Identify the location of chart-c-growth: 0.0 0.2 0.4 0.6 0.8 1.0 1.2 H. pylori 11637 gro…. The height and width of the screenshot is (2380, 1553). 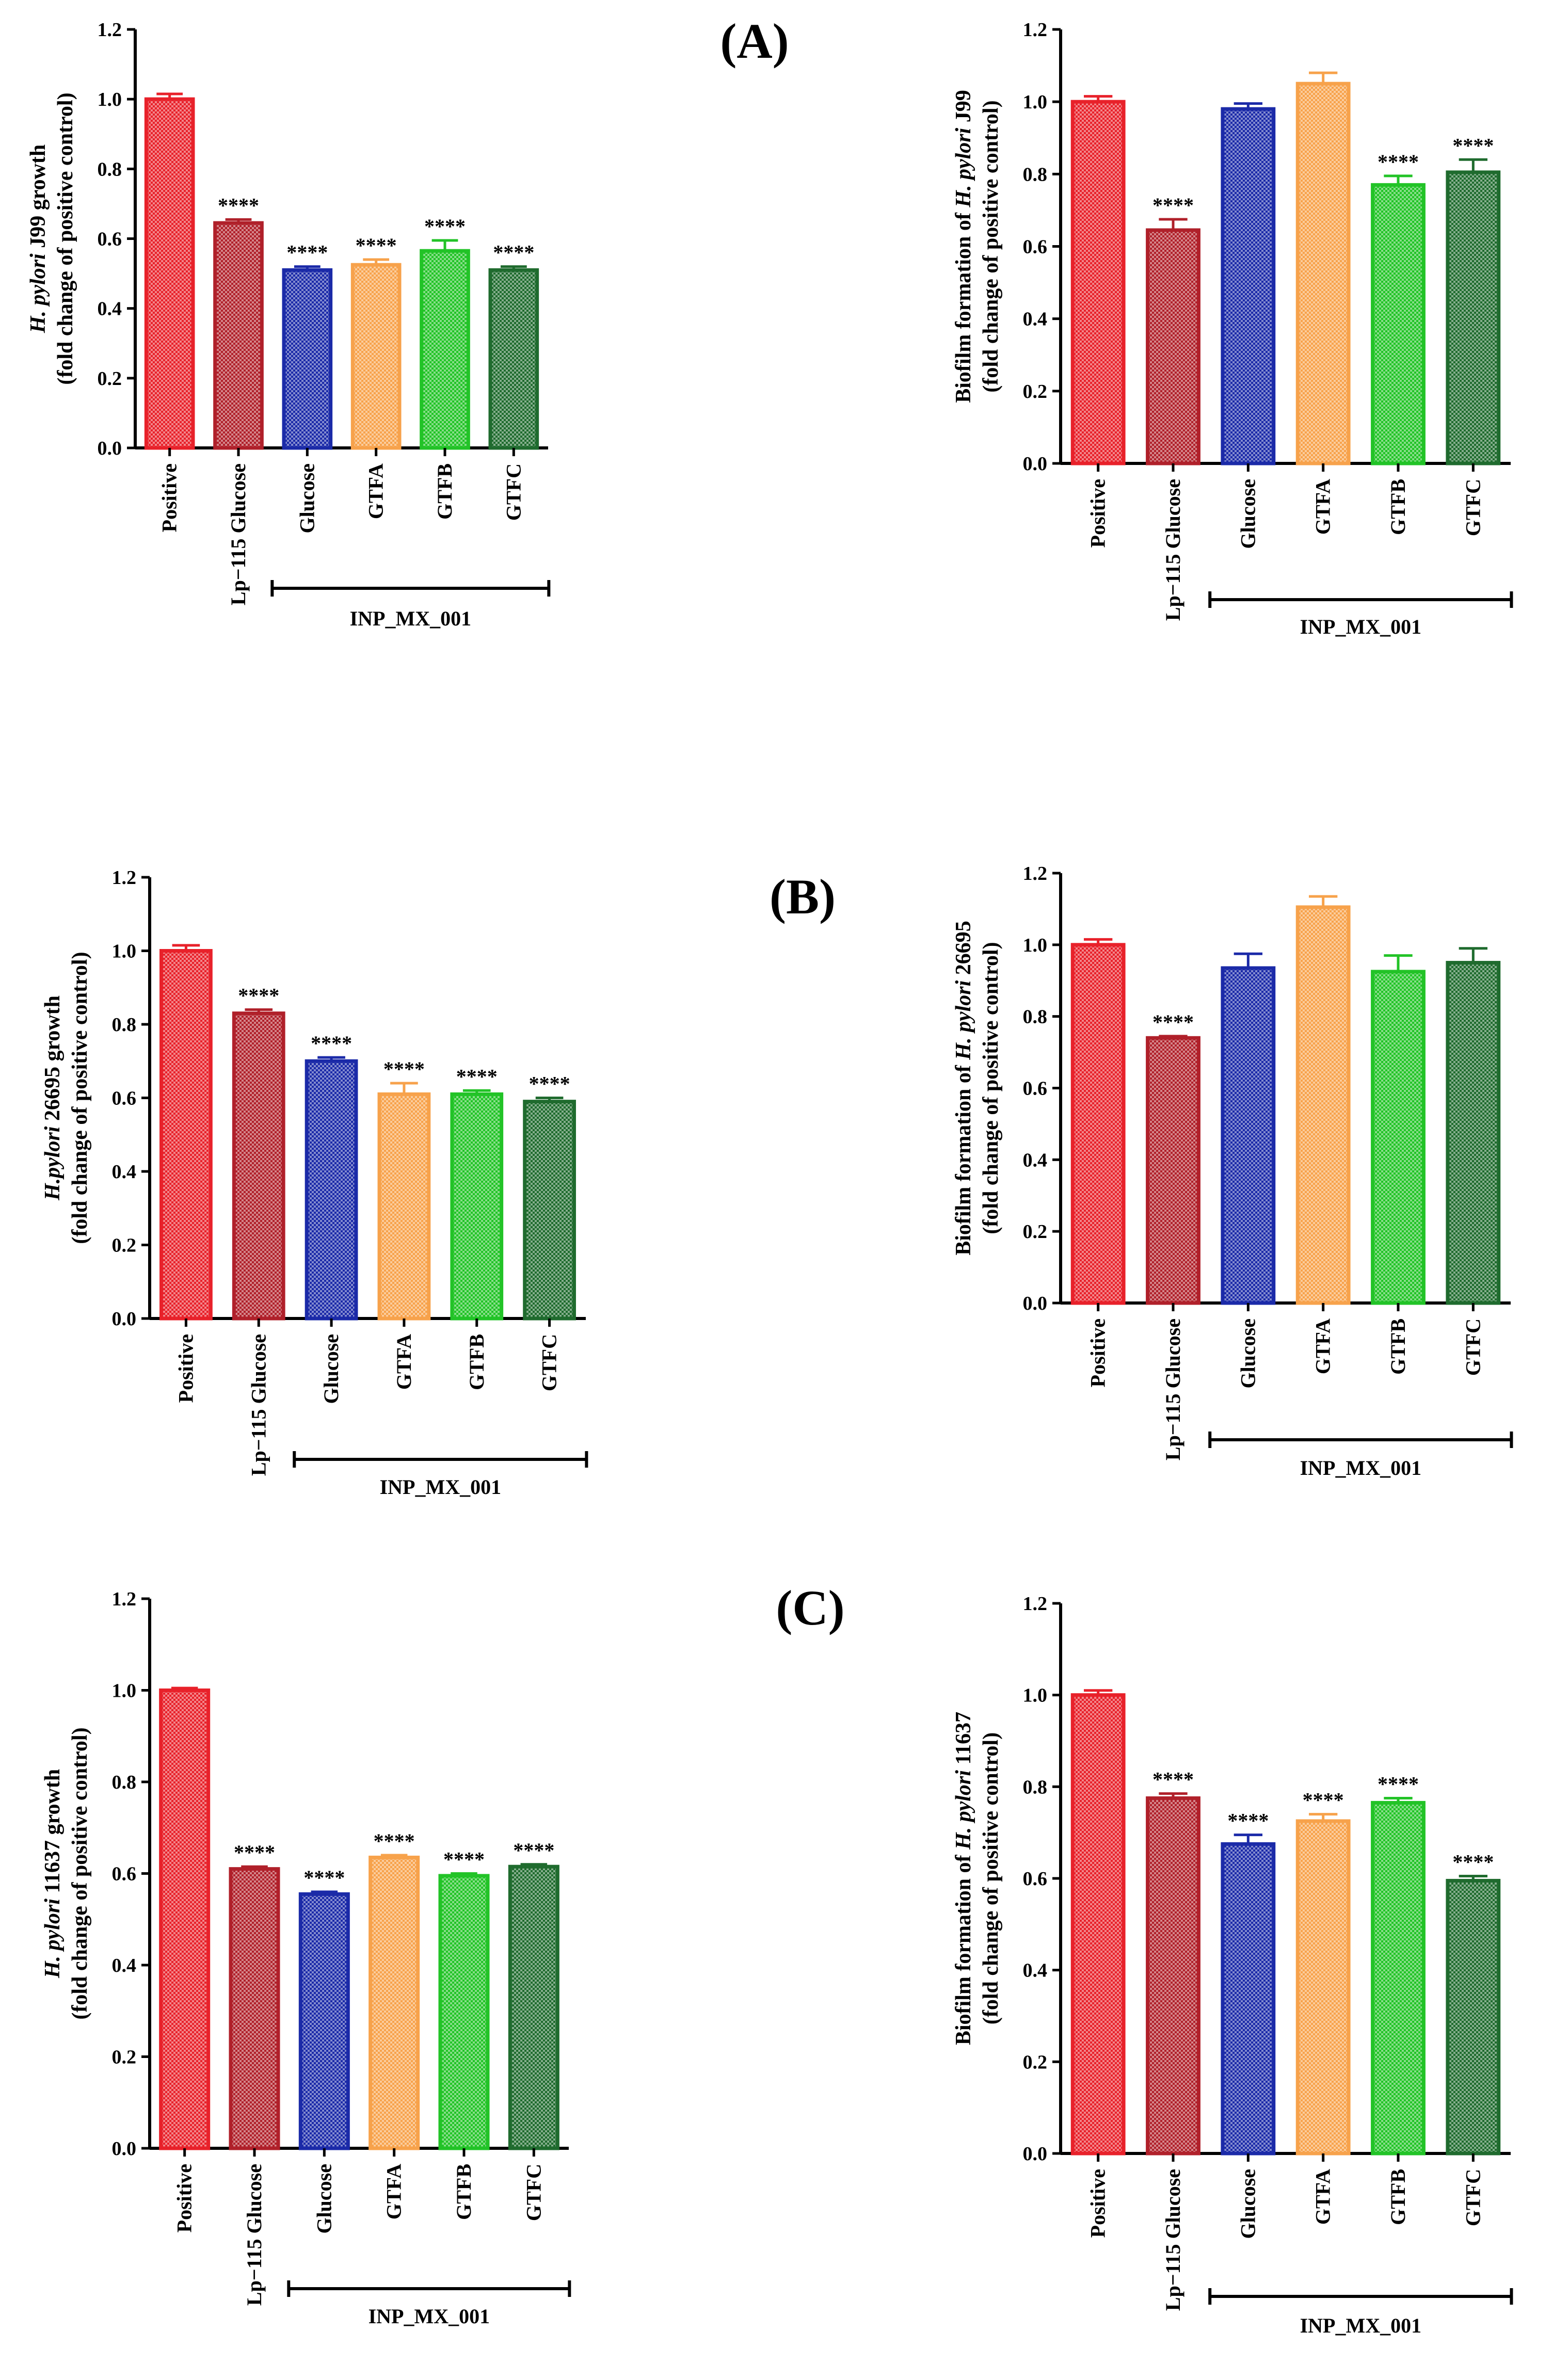
(306, 1958).